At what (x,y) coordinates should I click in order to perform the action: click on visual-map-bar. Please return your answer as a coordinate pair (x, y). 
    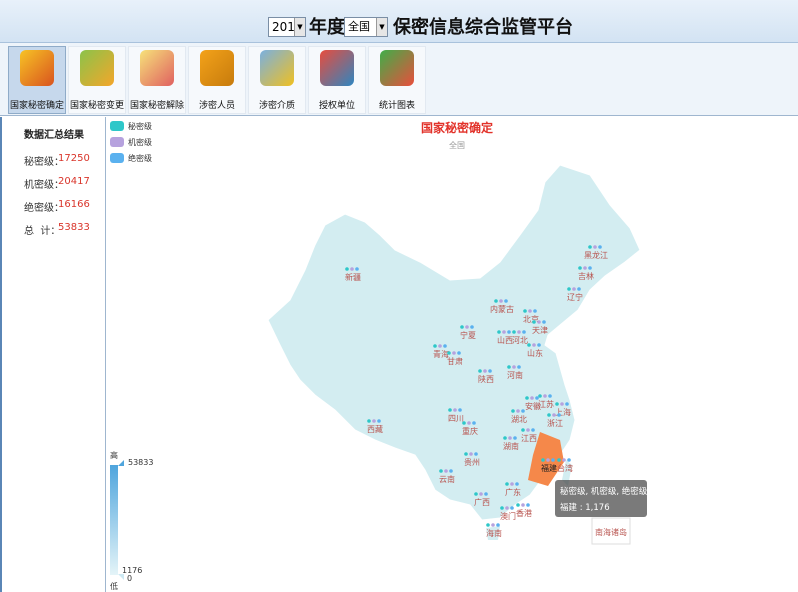
    Looking at the image, I should click on (114, 520).